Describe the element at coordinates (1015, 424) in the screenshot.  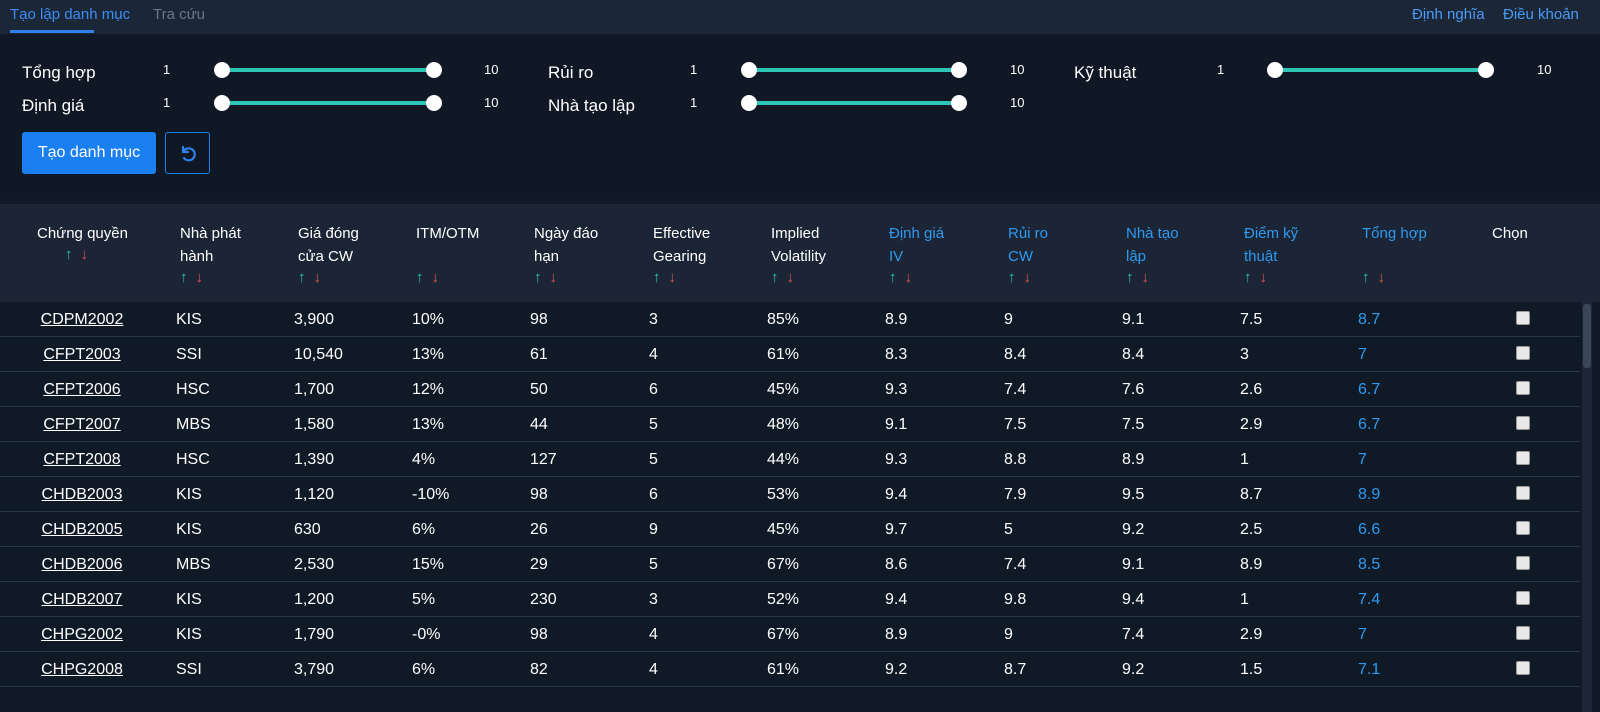
I see `table-cell: 7.5` at that location.